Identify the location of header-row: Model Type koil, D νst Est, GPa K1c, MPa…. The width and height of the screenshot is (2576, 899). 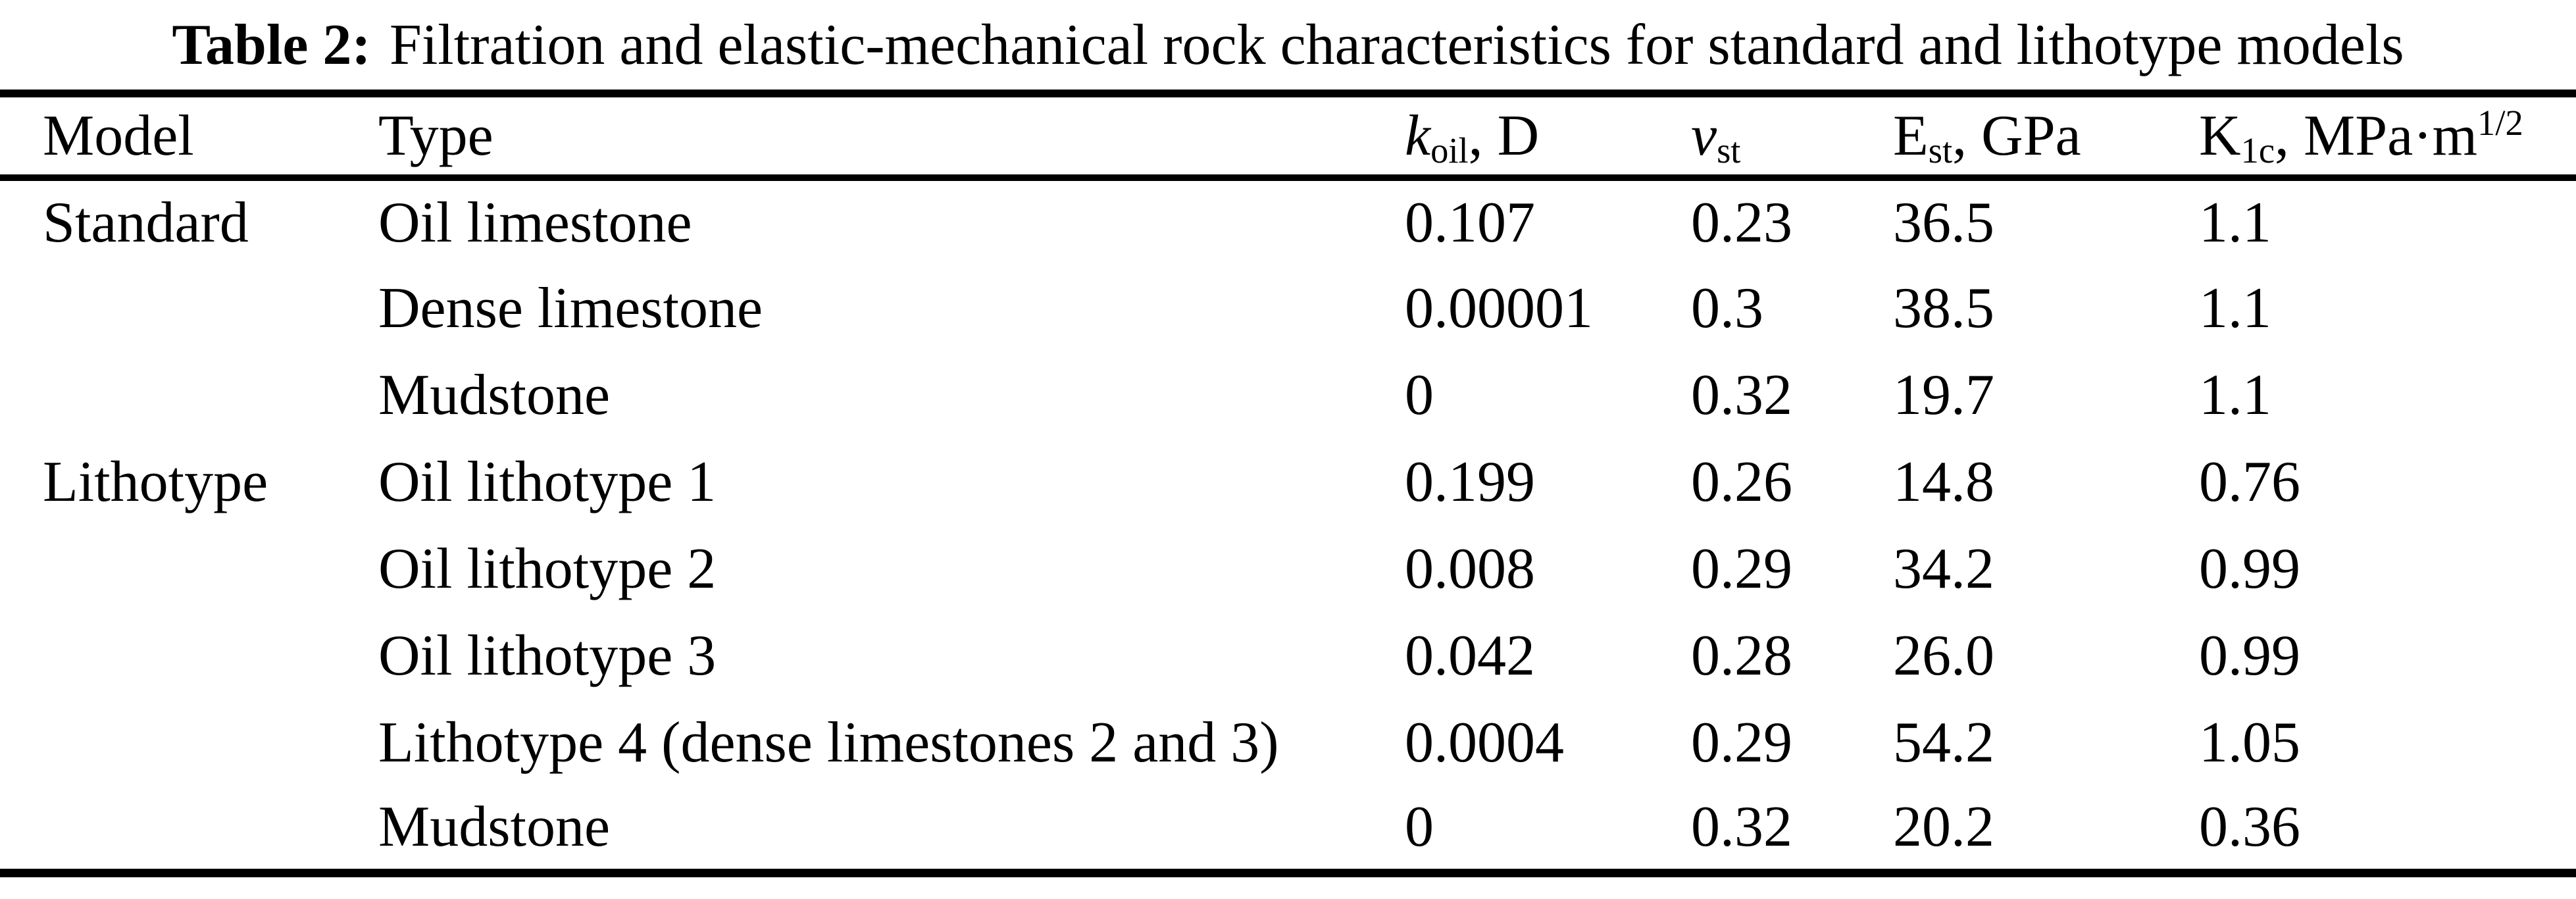
(1288, 135).